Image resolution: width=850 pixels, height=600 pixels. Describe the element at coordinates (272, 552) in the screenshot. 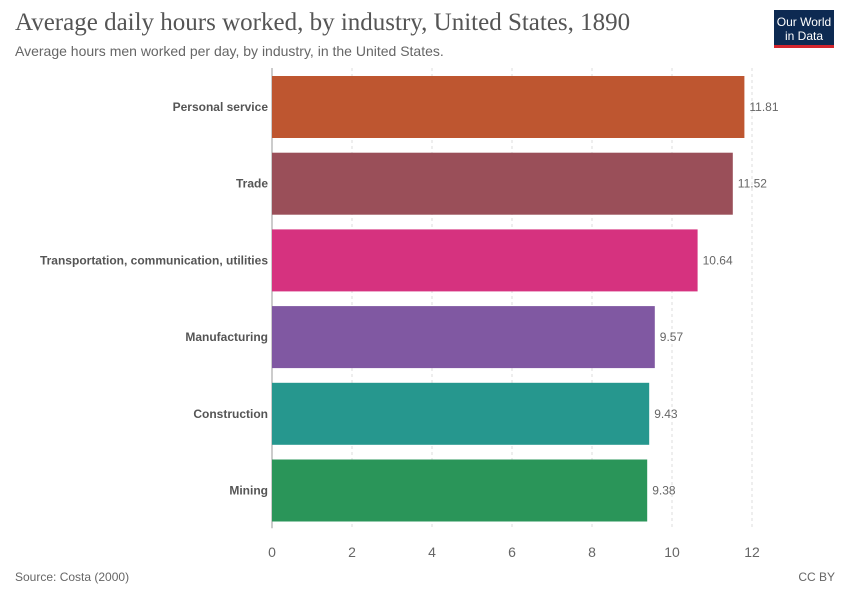

I see `x-tick-label: 0` at that location.